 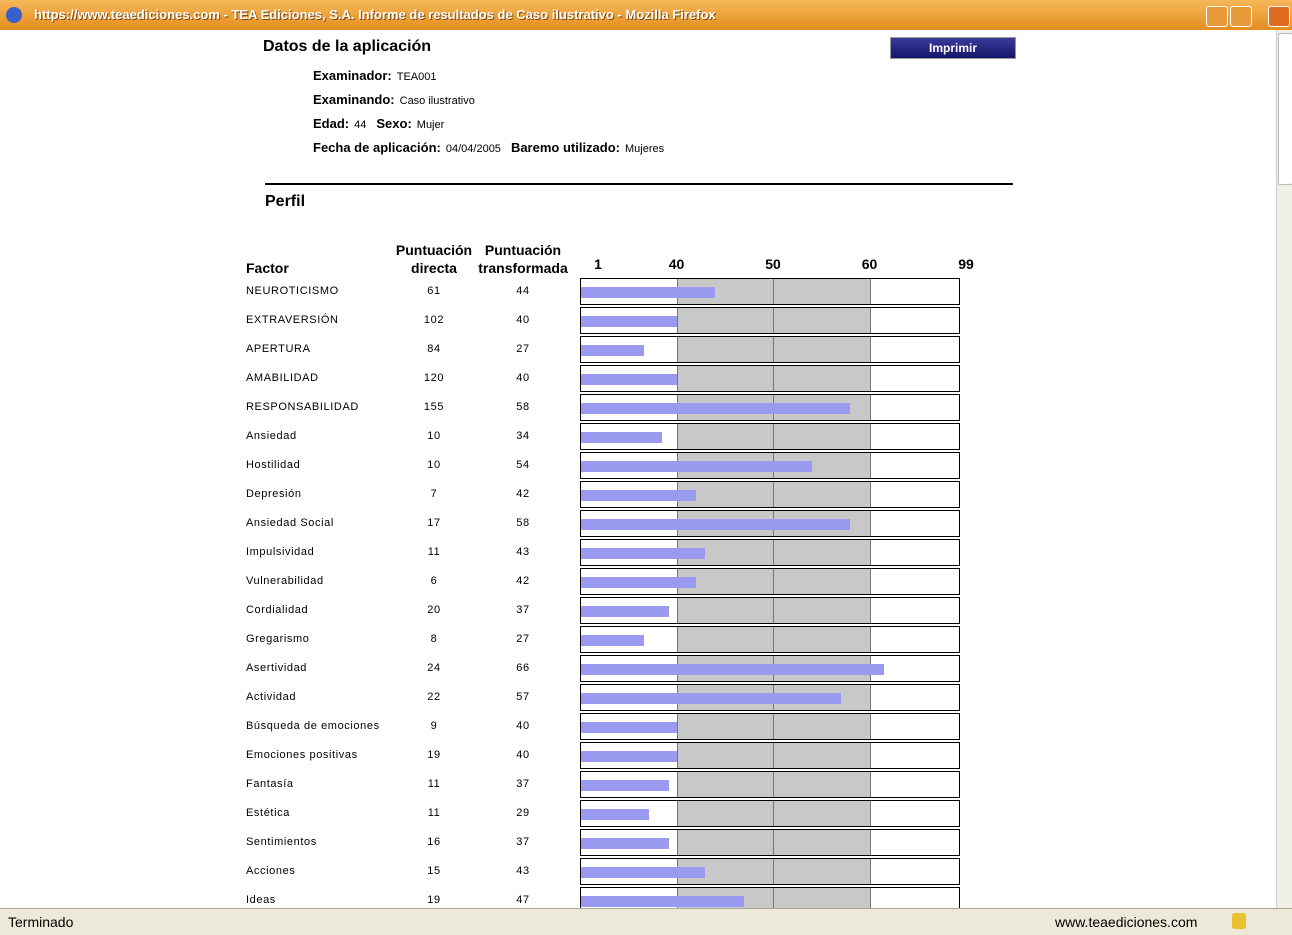 I want to click on field-line: Examinador: TEA001, so click(x=375, y=75).